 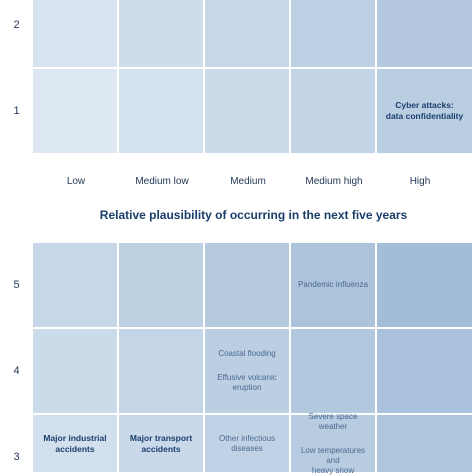 I want to click on risk-label: Pandemic influenza, so click(x=333, y=284).